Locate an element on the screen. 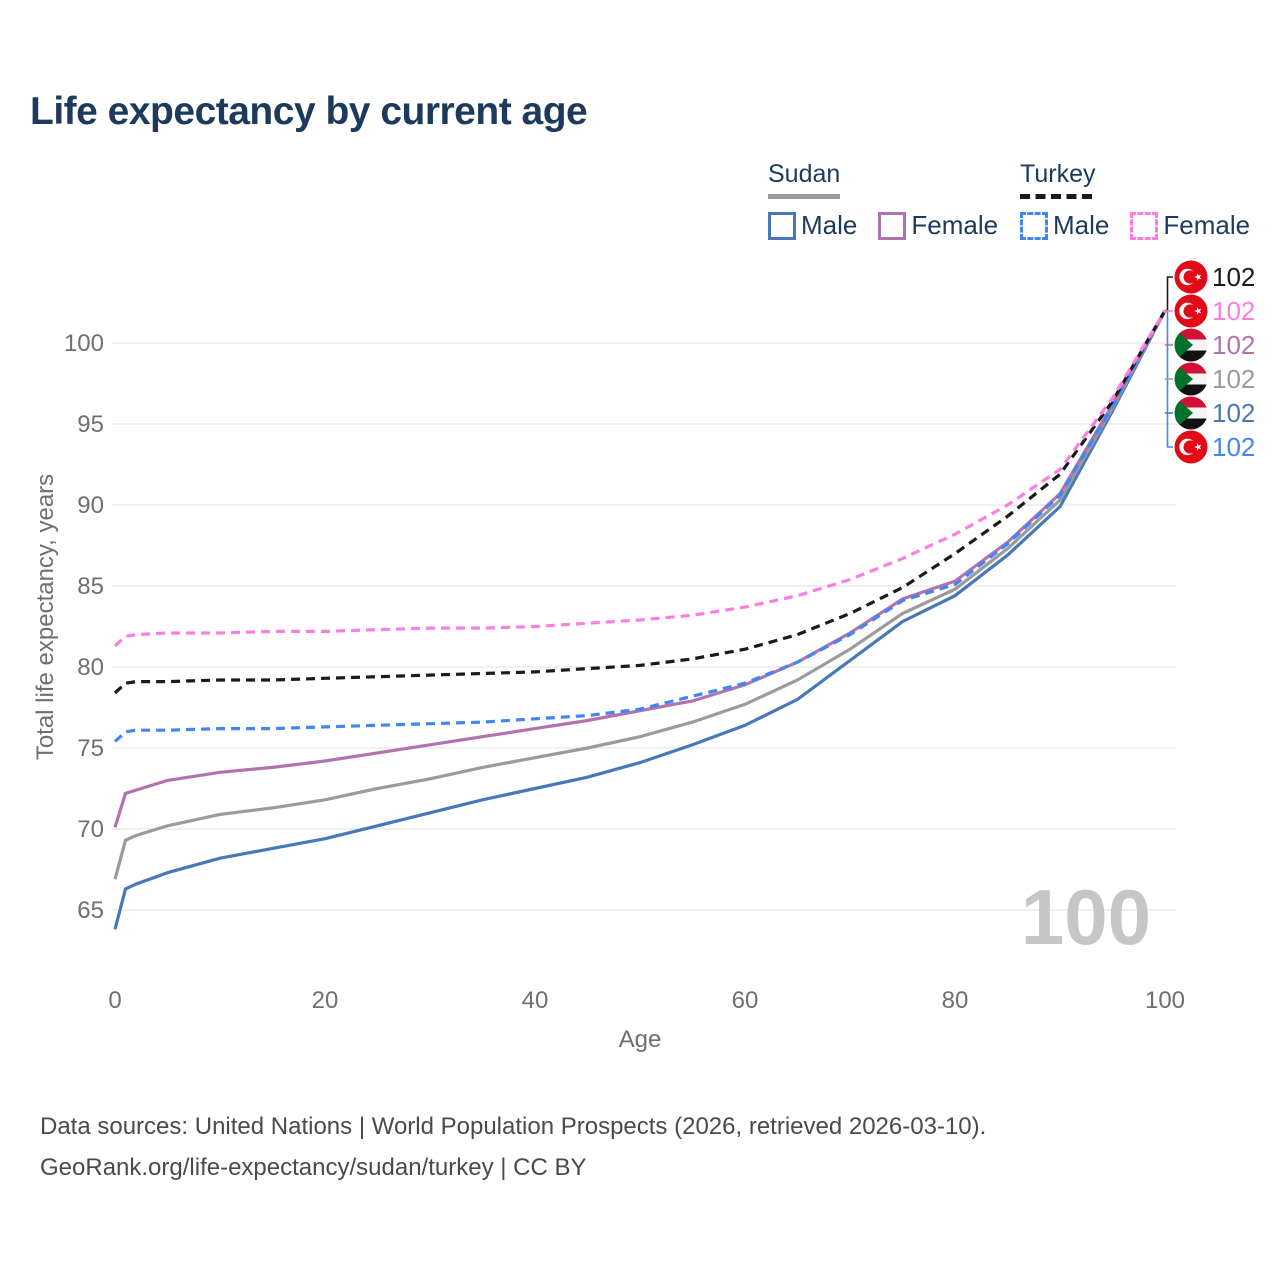 This screenshot has height=1280, width=1280. x-tick-label: 60 is located at coordinates (745, 1000).